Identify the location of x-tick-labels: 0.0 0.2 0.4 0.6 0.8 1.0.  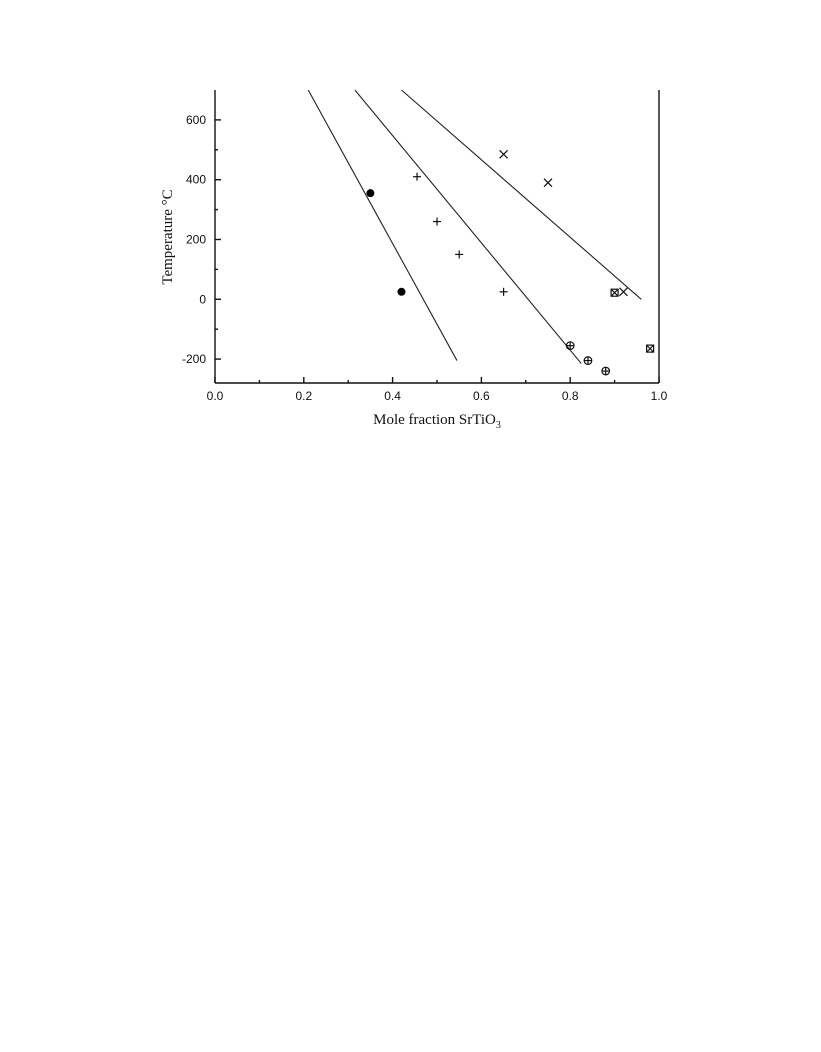
(437, 396).